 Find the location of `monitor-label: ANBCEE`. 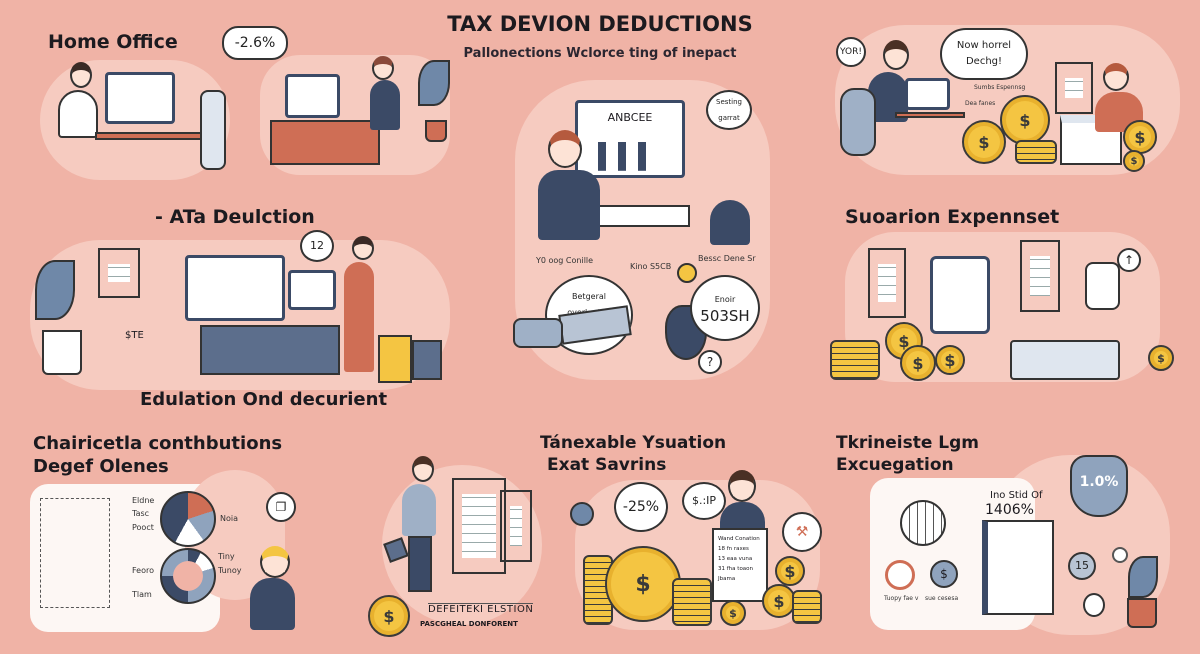

monitor-label: ANBCEE is located at coordinates (630, 117).